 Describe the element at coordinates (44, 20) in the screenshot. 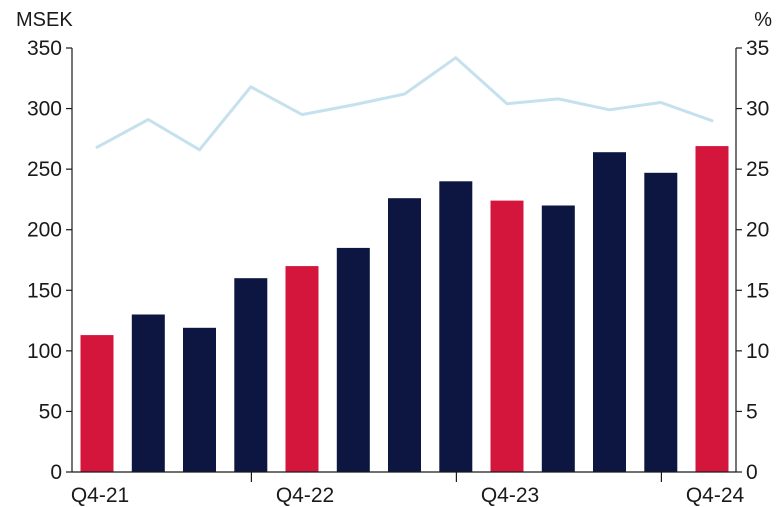

I see `left-axis-unit: MSEK` at that location.